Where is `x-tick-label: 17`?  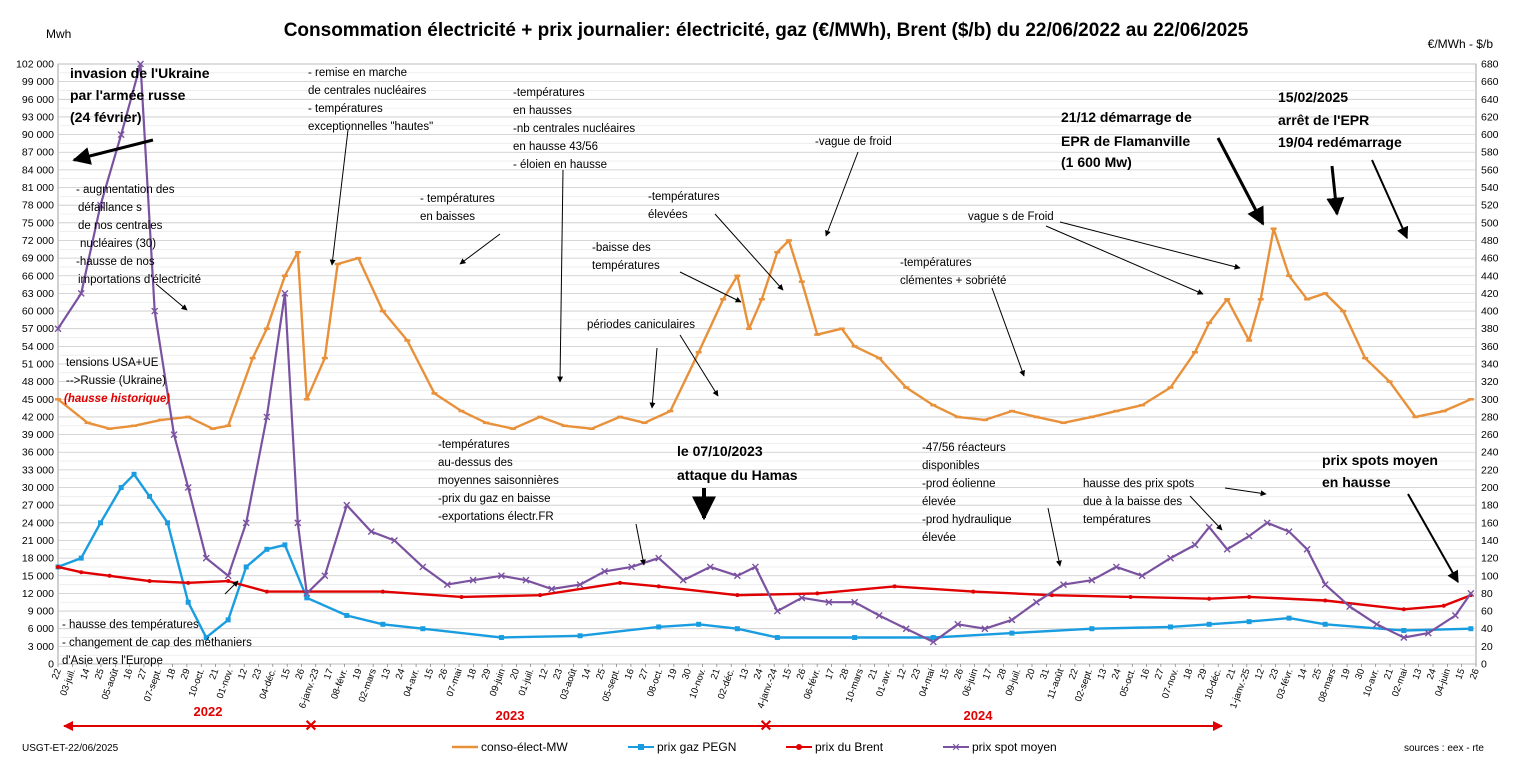 x-tick-label: 17 is located at coordinates (329, 674).